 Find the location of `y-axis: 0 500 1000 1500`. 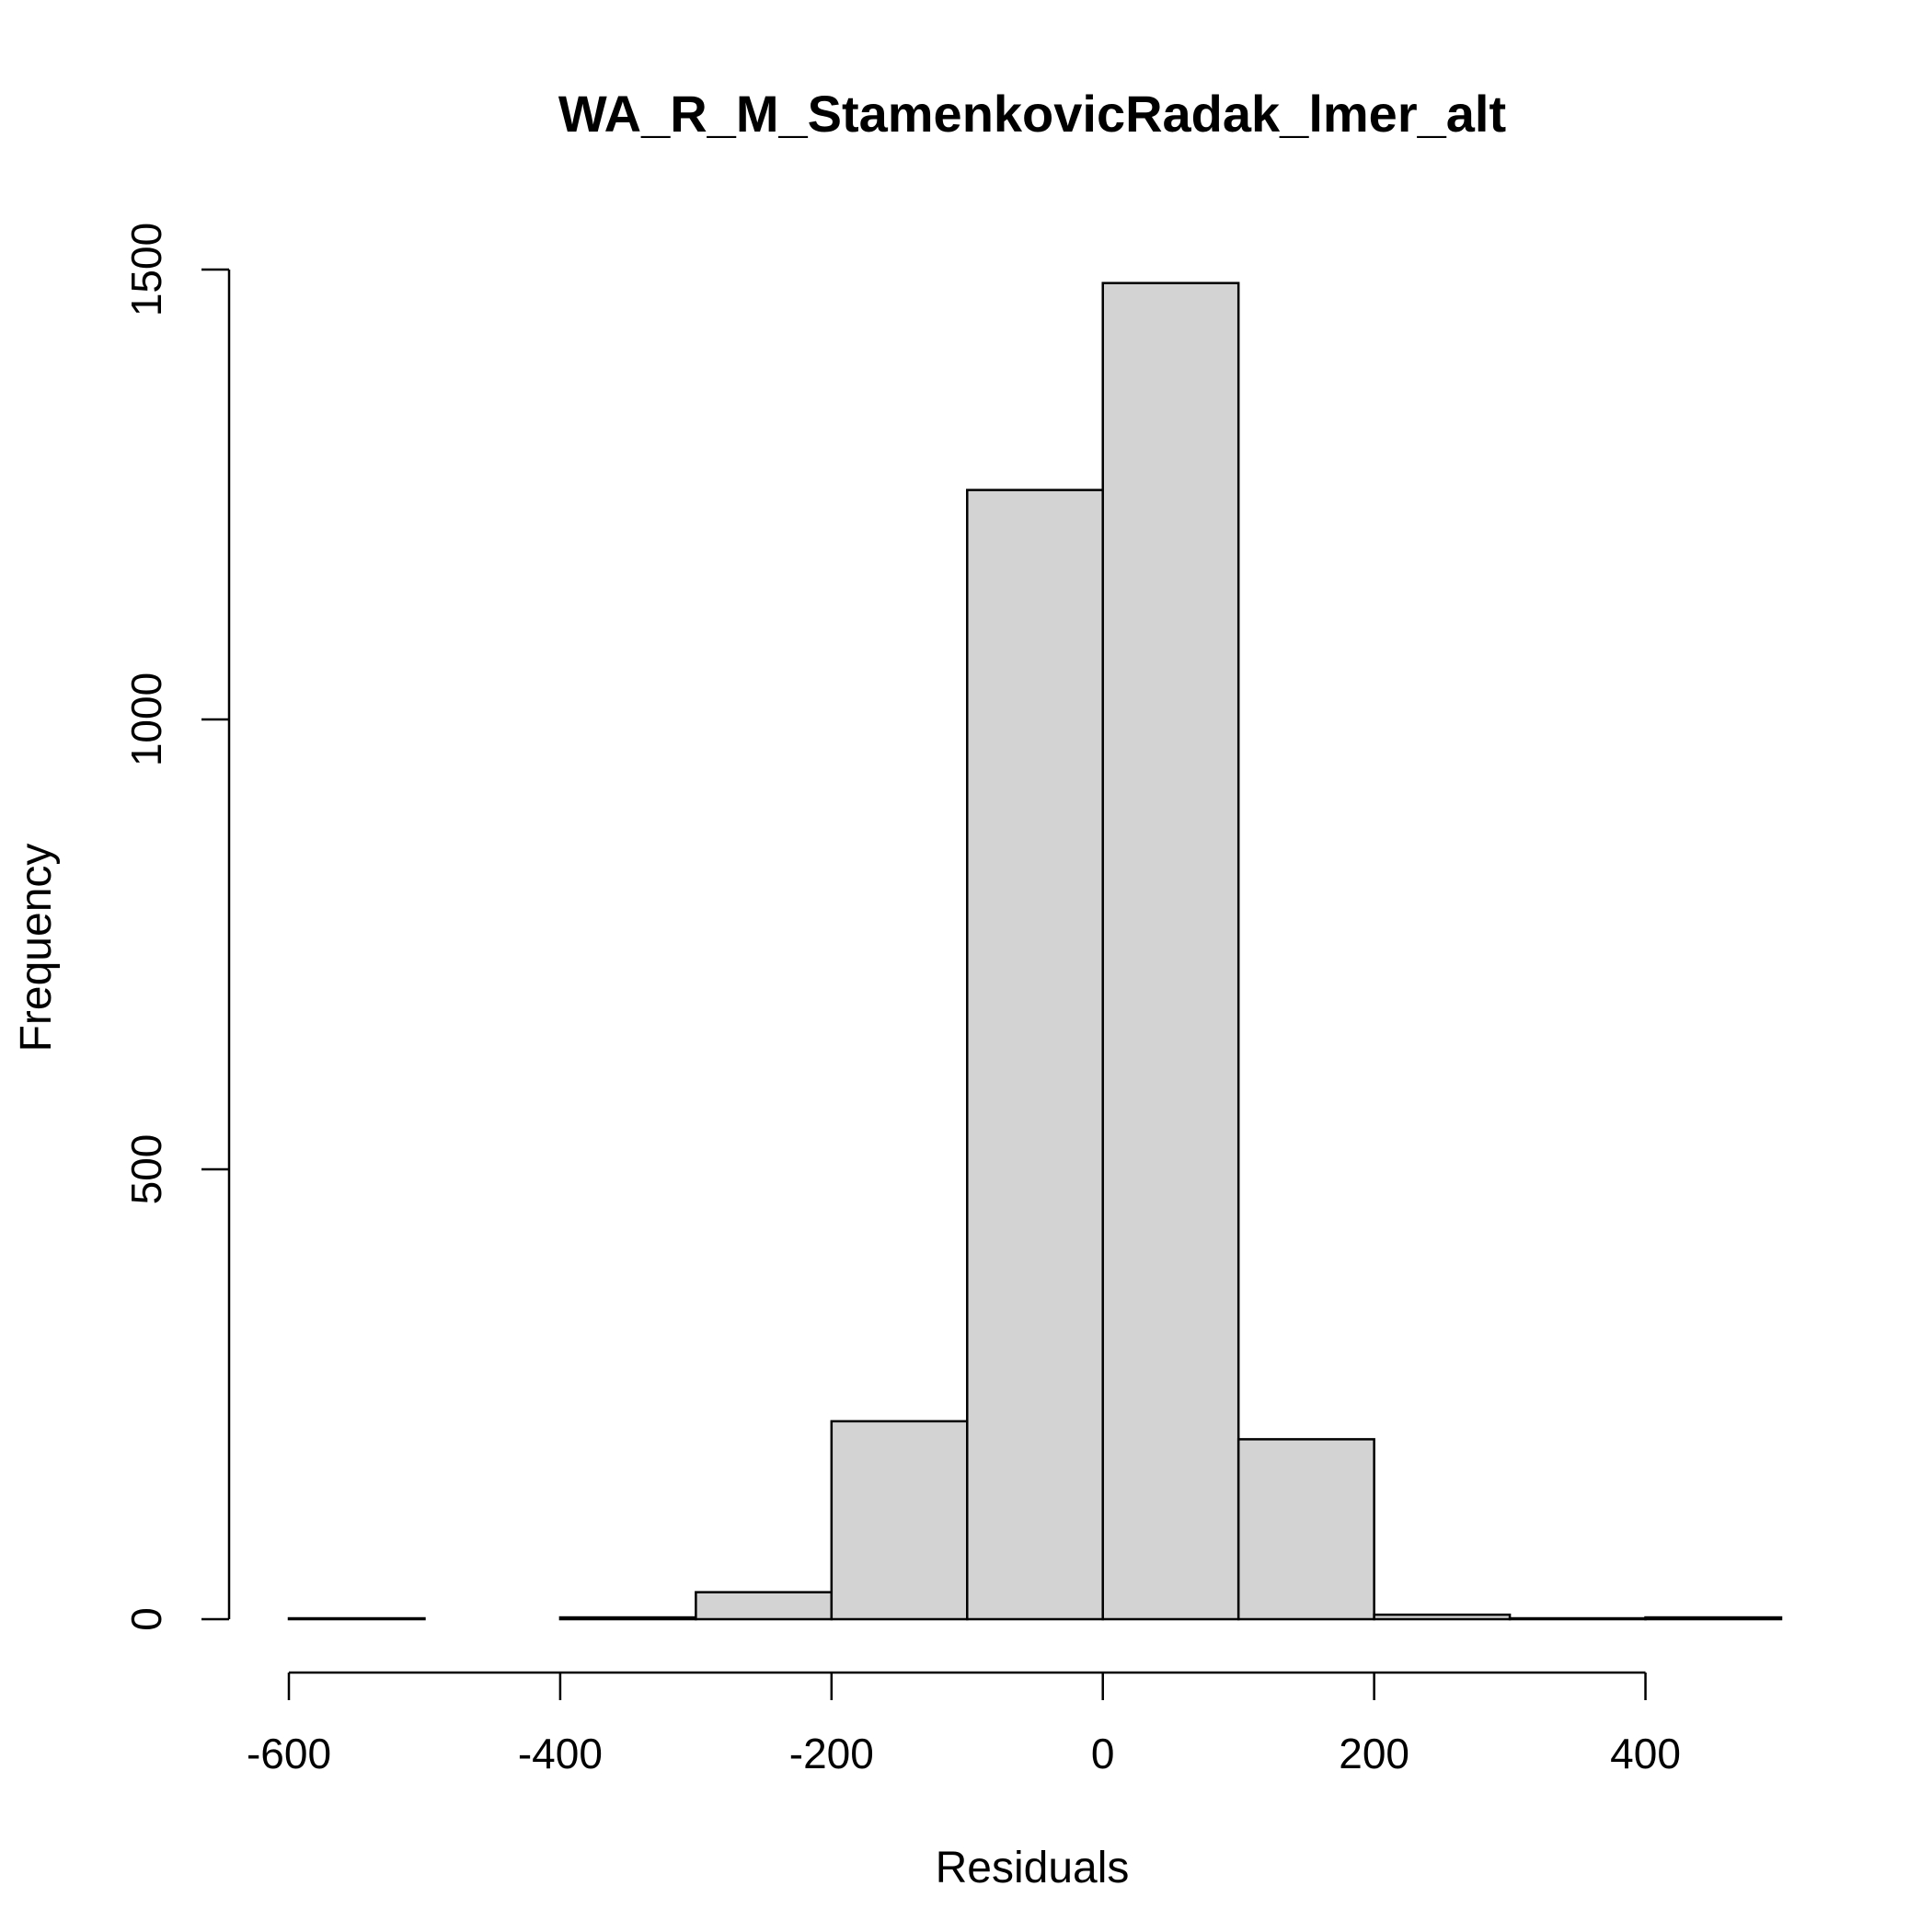

y-axis: 0 500 1000 1500 is located at coordinates (176, 927).